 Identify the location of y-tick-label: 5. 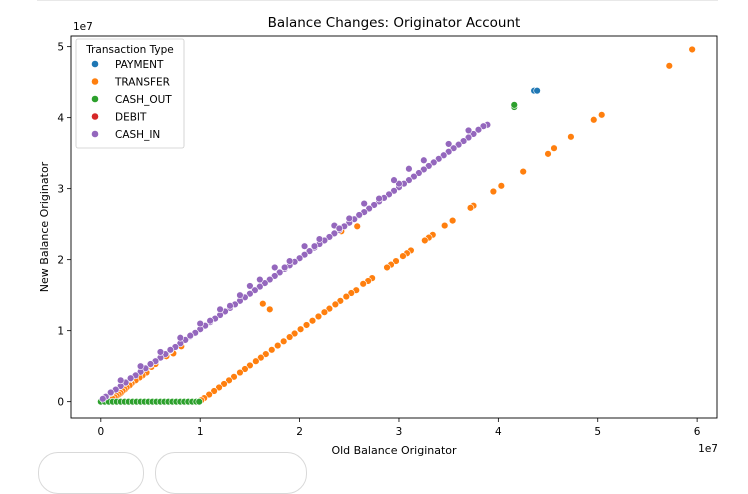
(60, 48).